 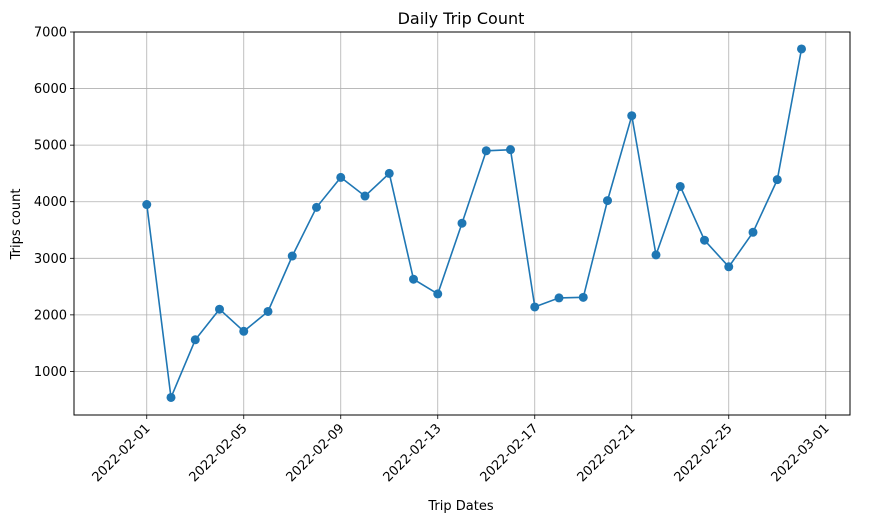 What do you see at coordinates (16, 225) in the screenshot?
I see `y-axis-label: Trips count` at bounding box center [16, 225].